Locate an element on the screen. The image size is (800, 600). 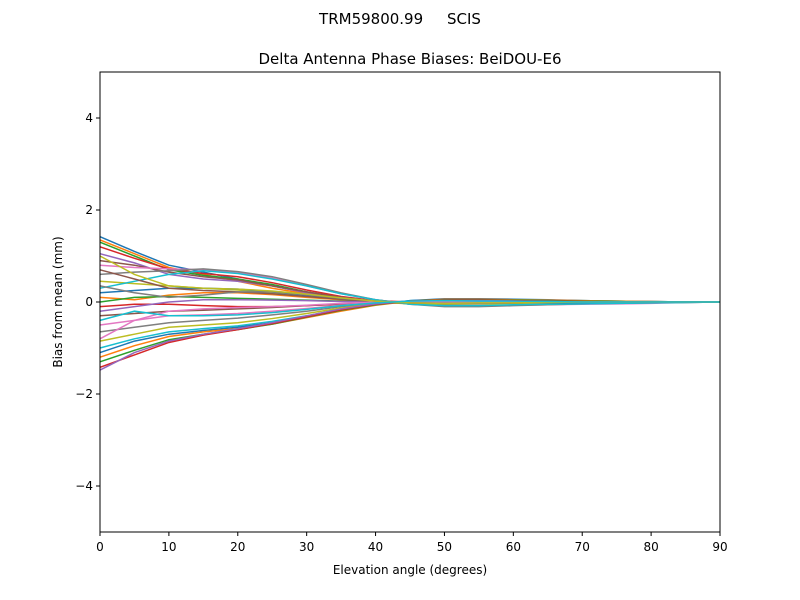
y-axis-ticks: −4 −2 0 2 4 is located at coordinates (87, 302).